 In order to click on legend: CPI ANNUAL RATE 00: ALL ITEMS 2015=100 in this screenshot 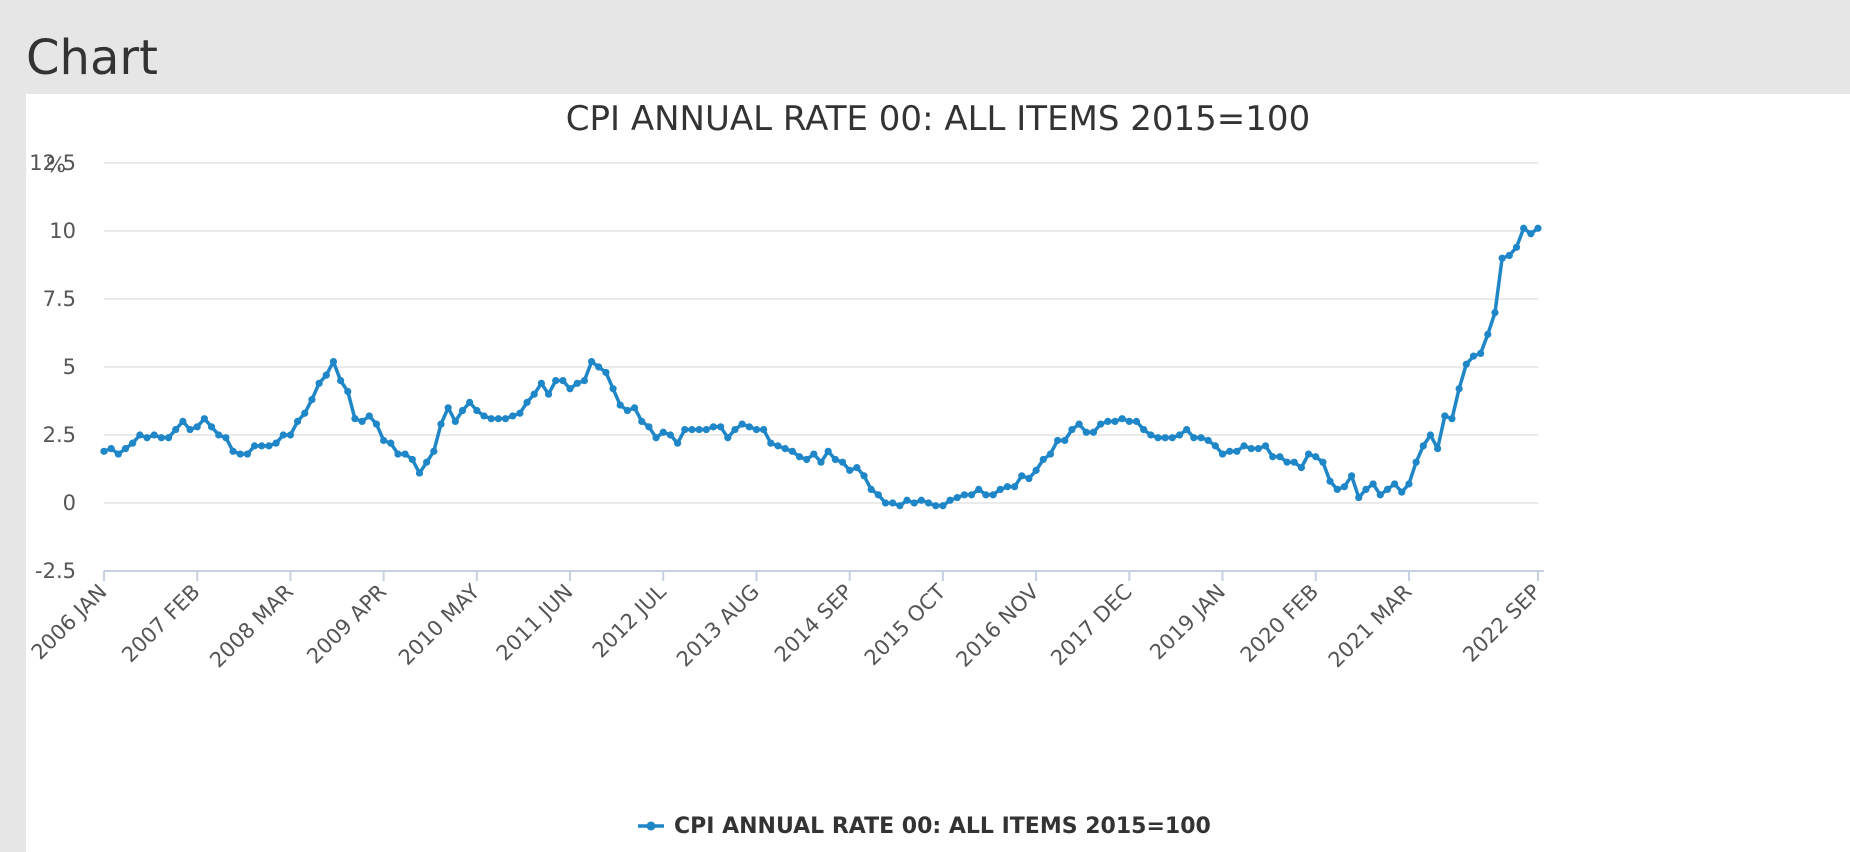, I will do `click(924, 826)`.